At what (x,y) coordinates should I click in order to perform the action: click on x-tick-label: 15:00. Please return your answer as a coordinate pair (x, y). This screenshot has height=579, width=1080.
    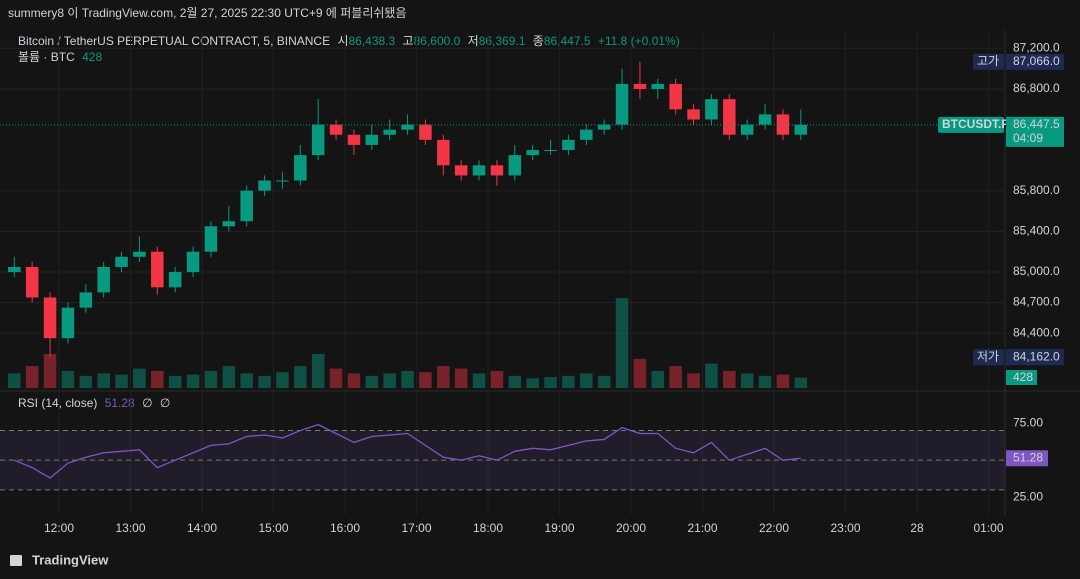
    Looking at the image, I should click on (273, 528).